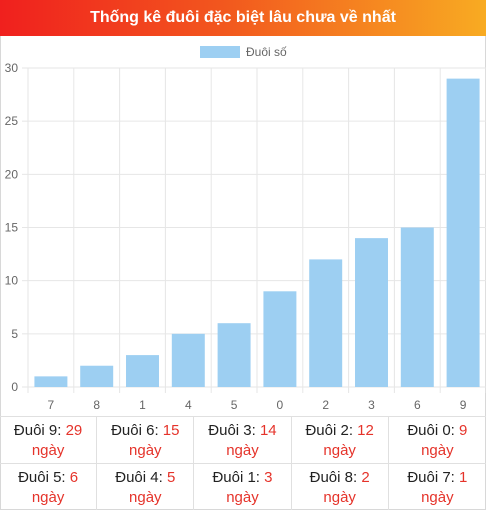 This screenshot has width=486, height=510. Describe the element at coordinates (238, 477) in the screenshot. I see `stat-label: Đuôi 1:` at that location.